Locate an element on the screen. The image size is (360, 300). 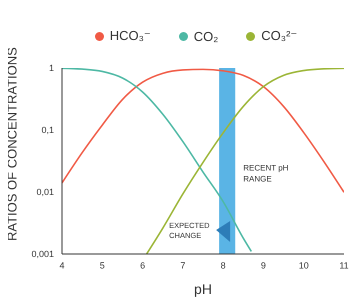
y-tick-label: 1 is located at coordinates (51, 68).